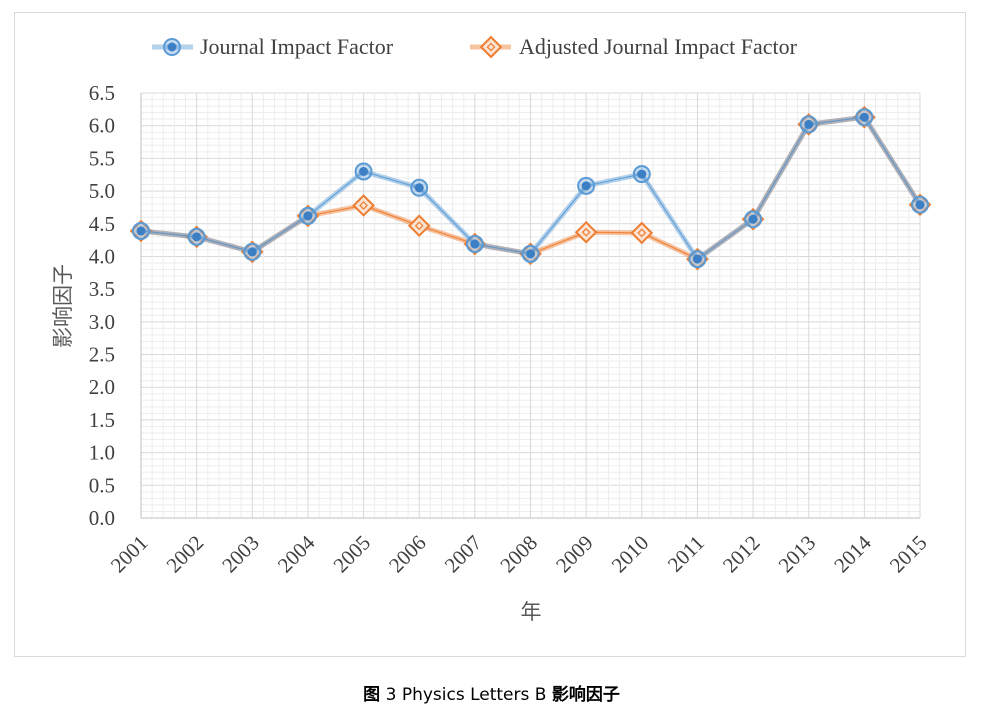  I want to click on y-tick-label: 5.0, so click(102, 191).